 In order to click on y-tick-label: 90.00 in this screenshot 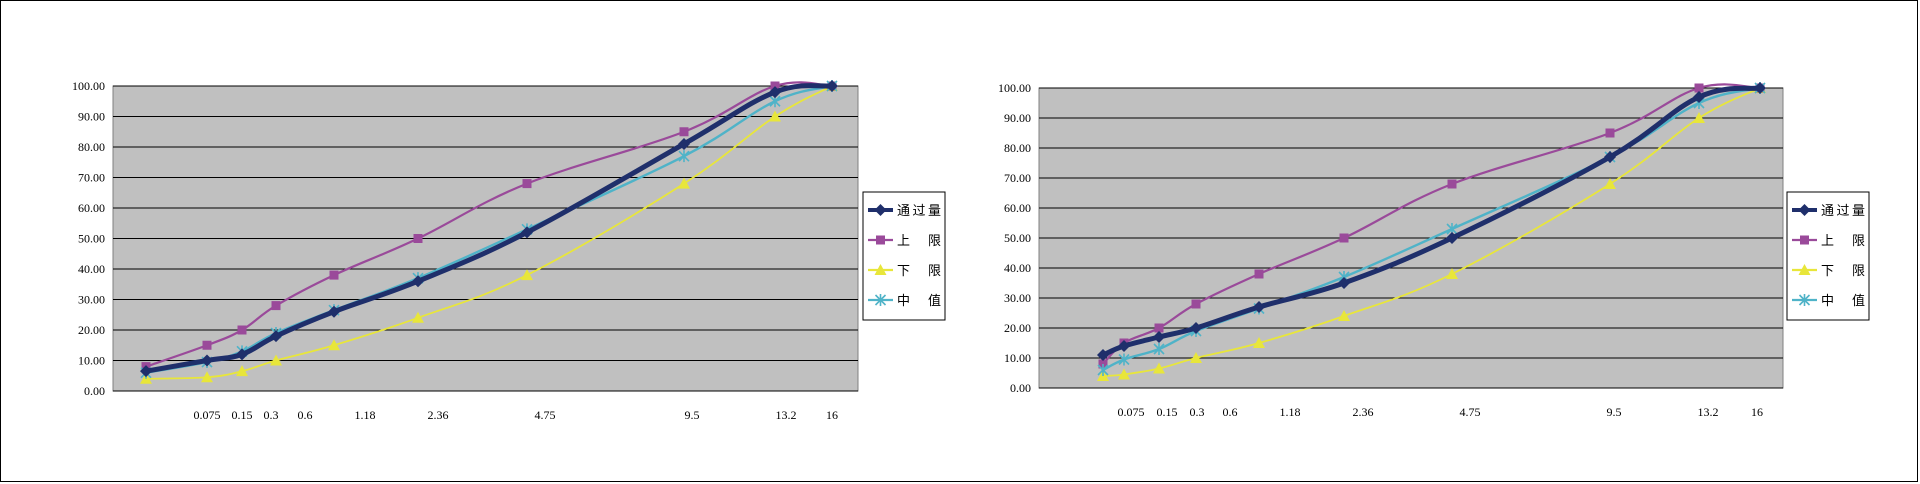, I will do `click(91, 117)`.